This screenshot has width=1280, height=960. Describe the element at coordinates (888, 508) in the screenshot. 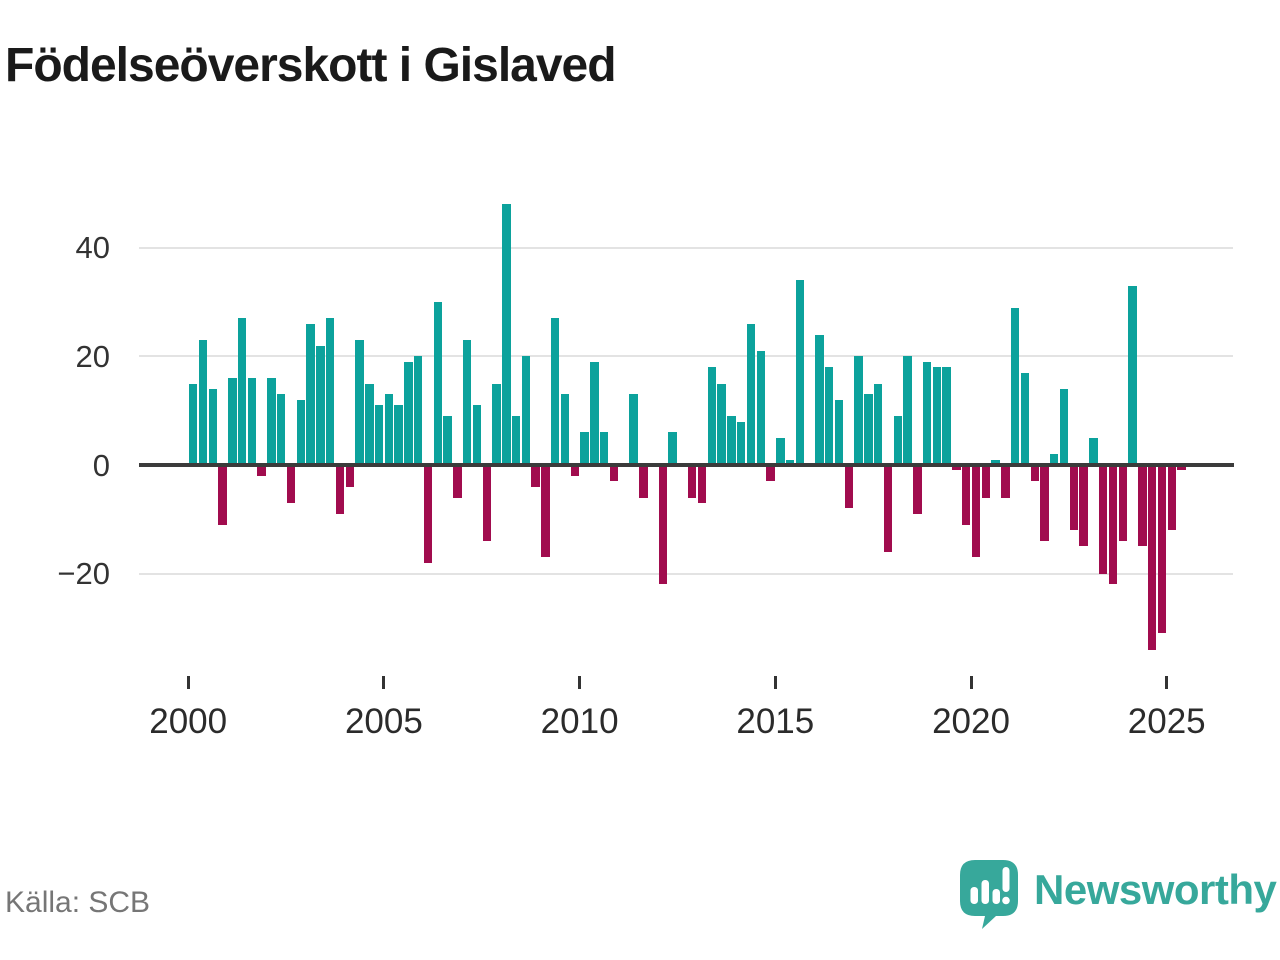

I see `bar-2017-q4` at that location.